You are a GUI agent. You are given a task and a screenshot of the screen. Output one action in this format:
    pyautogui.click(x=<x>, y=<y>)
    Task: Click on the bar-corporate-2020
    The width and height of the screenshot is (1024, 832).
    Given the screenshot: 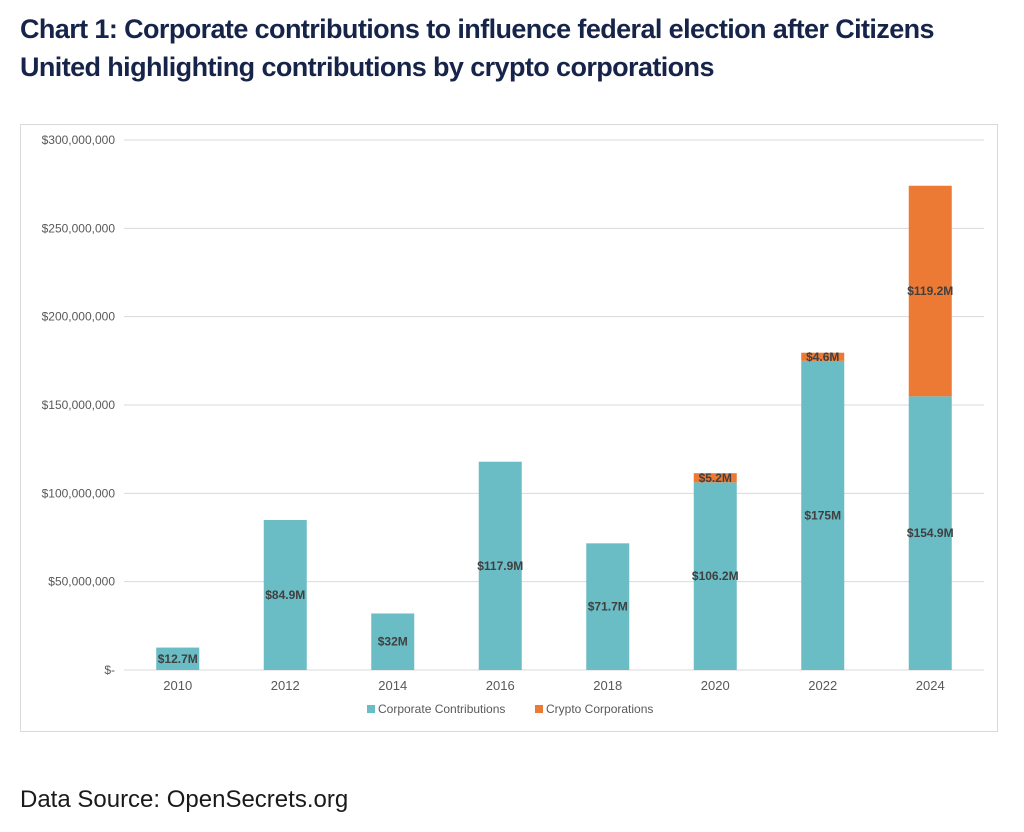 What is the action you would take?
    pyautogui.click(x=715, y=576)
    